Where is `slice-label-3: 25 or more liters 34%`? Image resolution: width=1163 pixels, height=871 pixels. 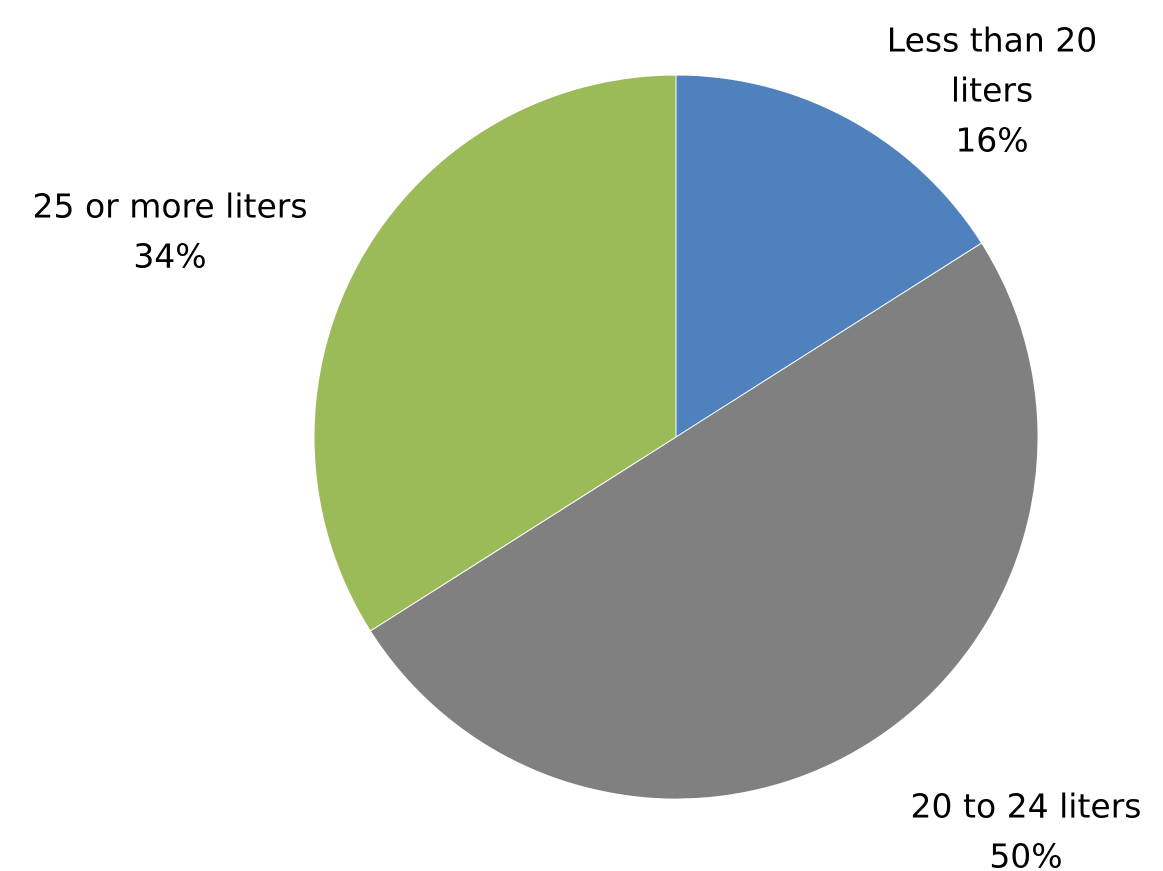 slice-label-3: 25 or more liters 34% is located at coordinates (169, 231).